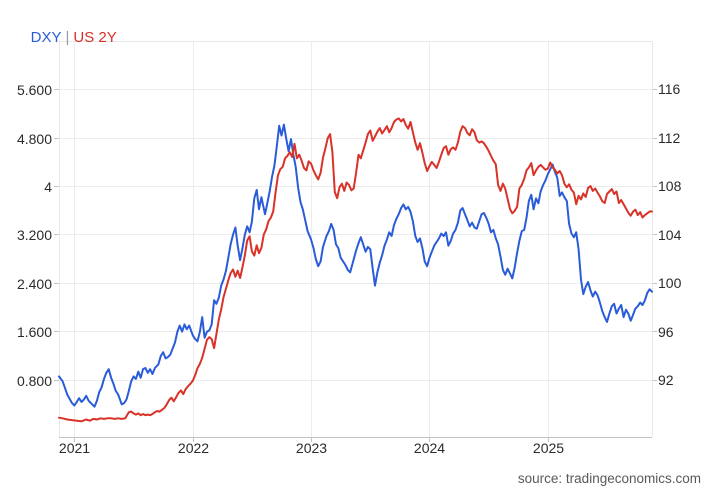  What do you see at coordinates (670, 186) in the screenshot?
I see `right-axis-tick-label: 108` at bounding box center [670, 186].